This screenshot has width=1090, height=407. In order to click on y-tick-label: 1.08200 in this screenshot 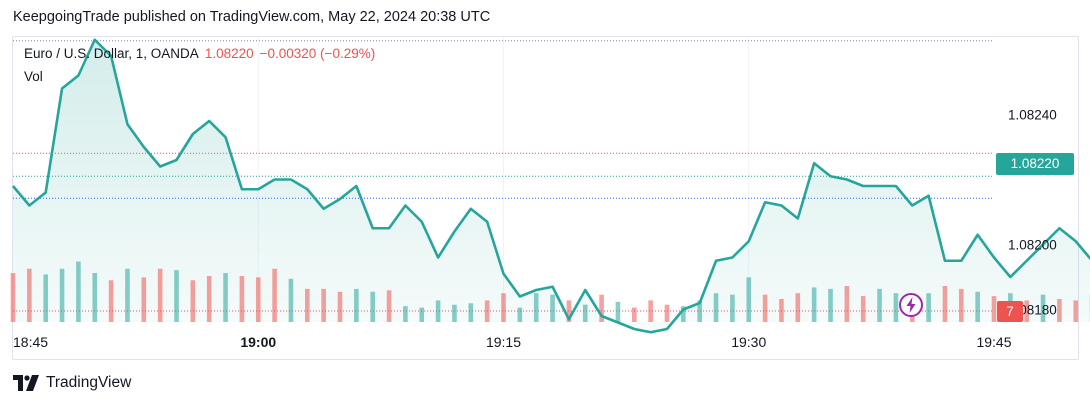, I will do `click(1032, 245)`.